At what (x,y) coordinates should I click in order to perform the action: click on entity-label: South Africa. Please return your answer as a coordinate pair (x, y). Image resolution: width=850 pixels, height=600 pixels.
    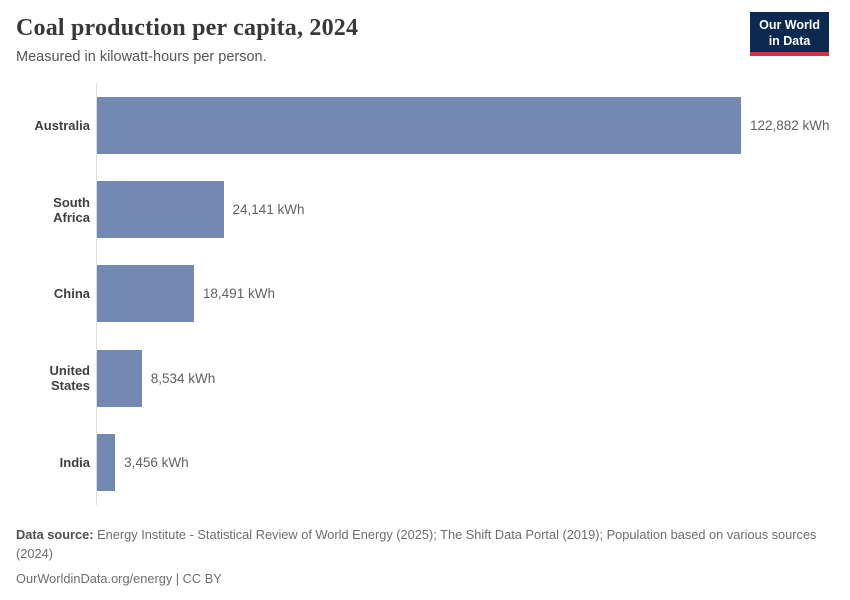
    Looking at the image, I should click on (71, 209).